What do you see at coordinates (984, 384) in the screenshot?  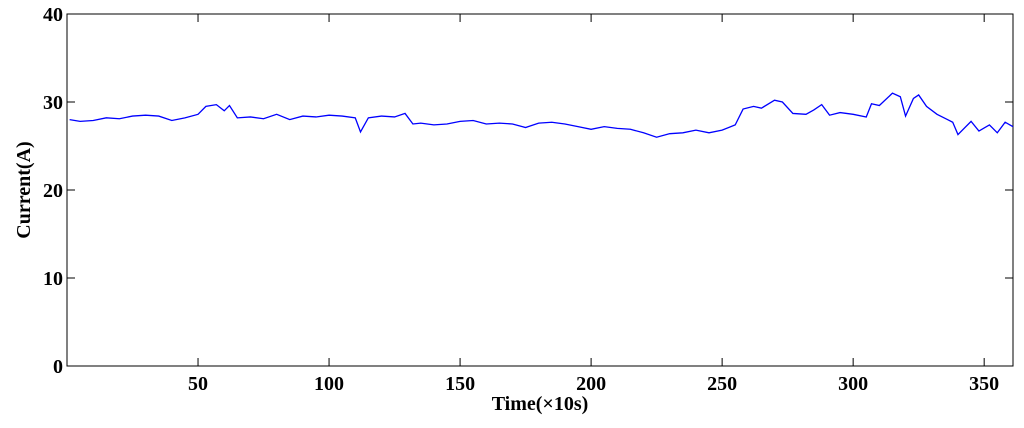 I see `x-tick-label: 350` at bounding box center [984, 384].